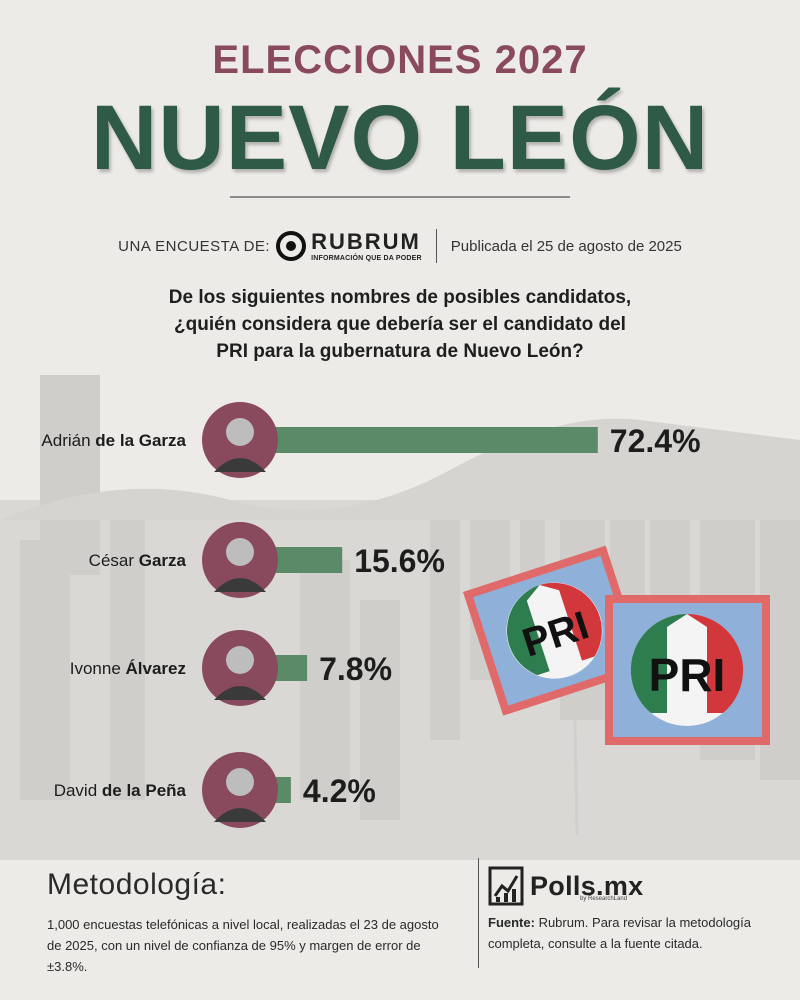 The image size is (800, 1000). I want to click on value-label-2: 7.8%, so click(355, 669).